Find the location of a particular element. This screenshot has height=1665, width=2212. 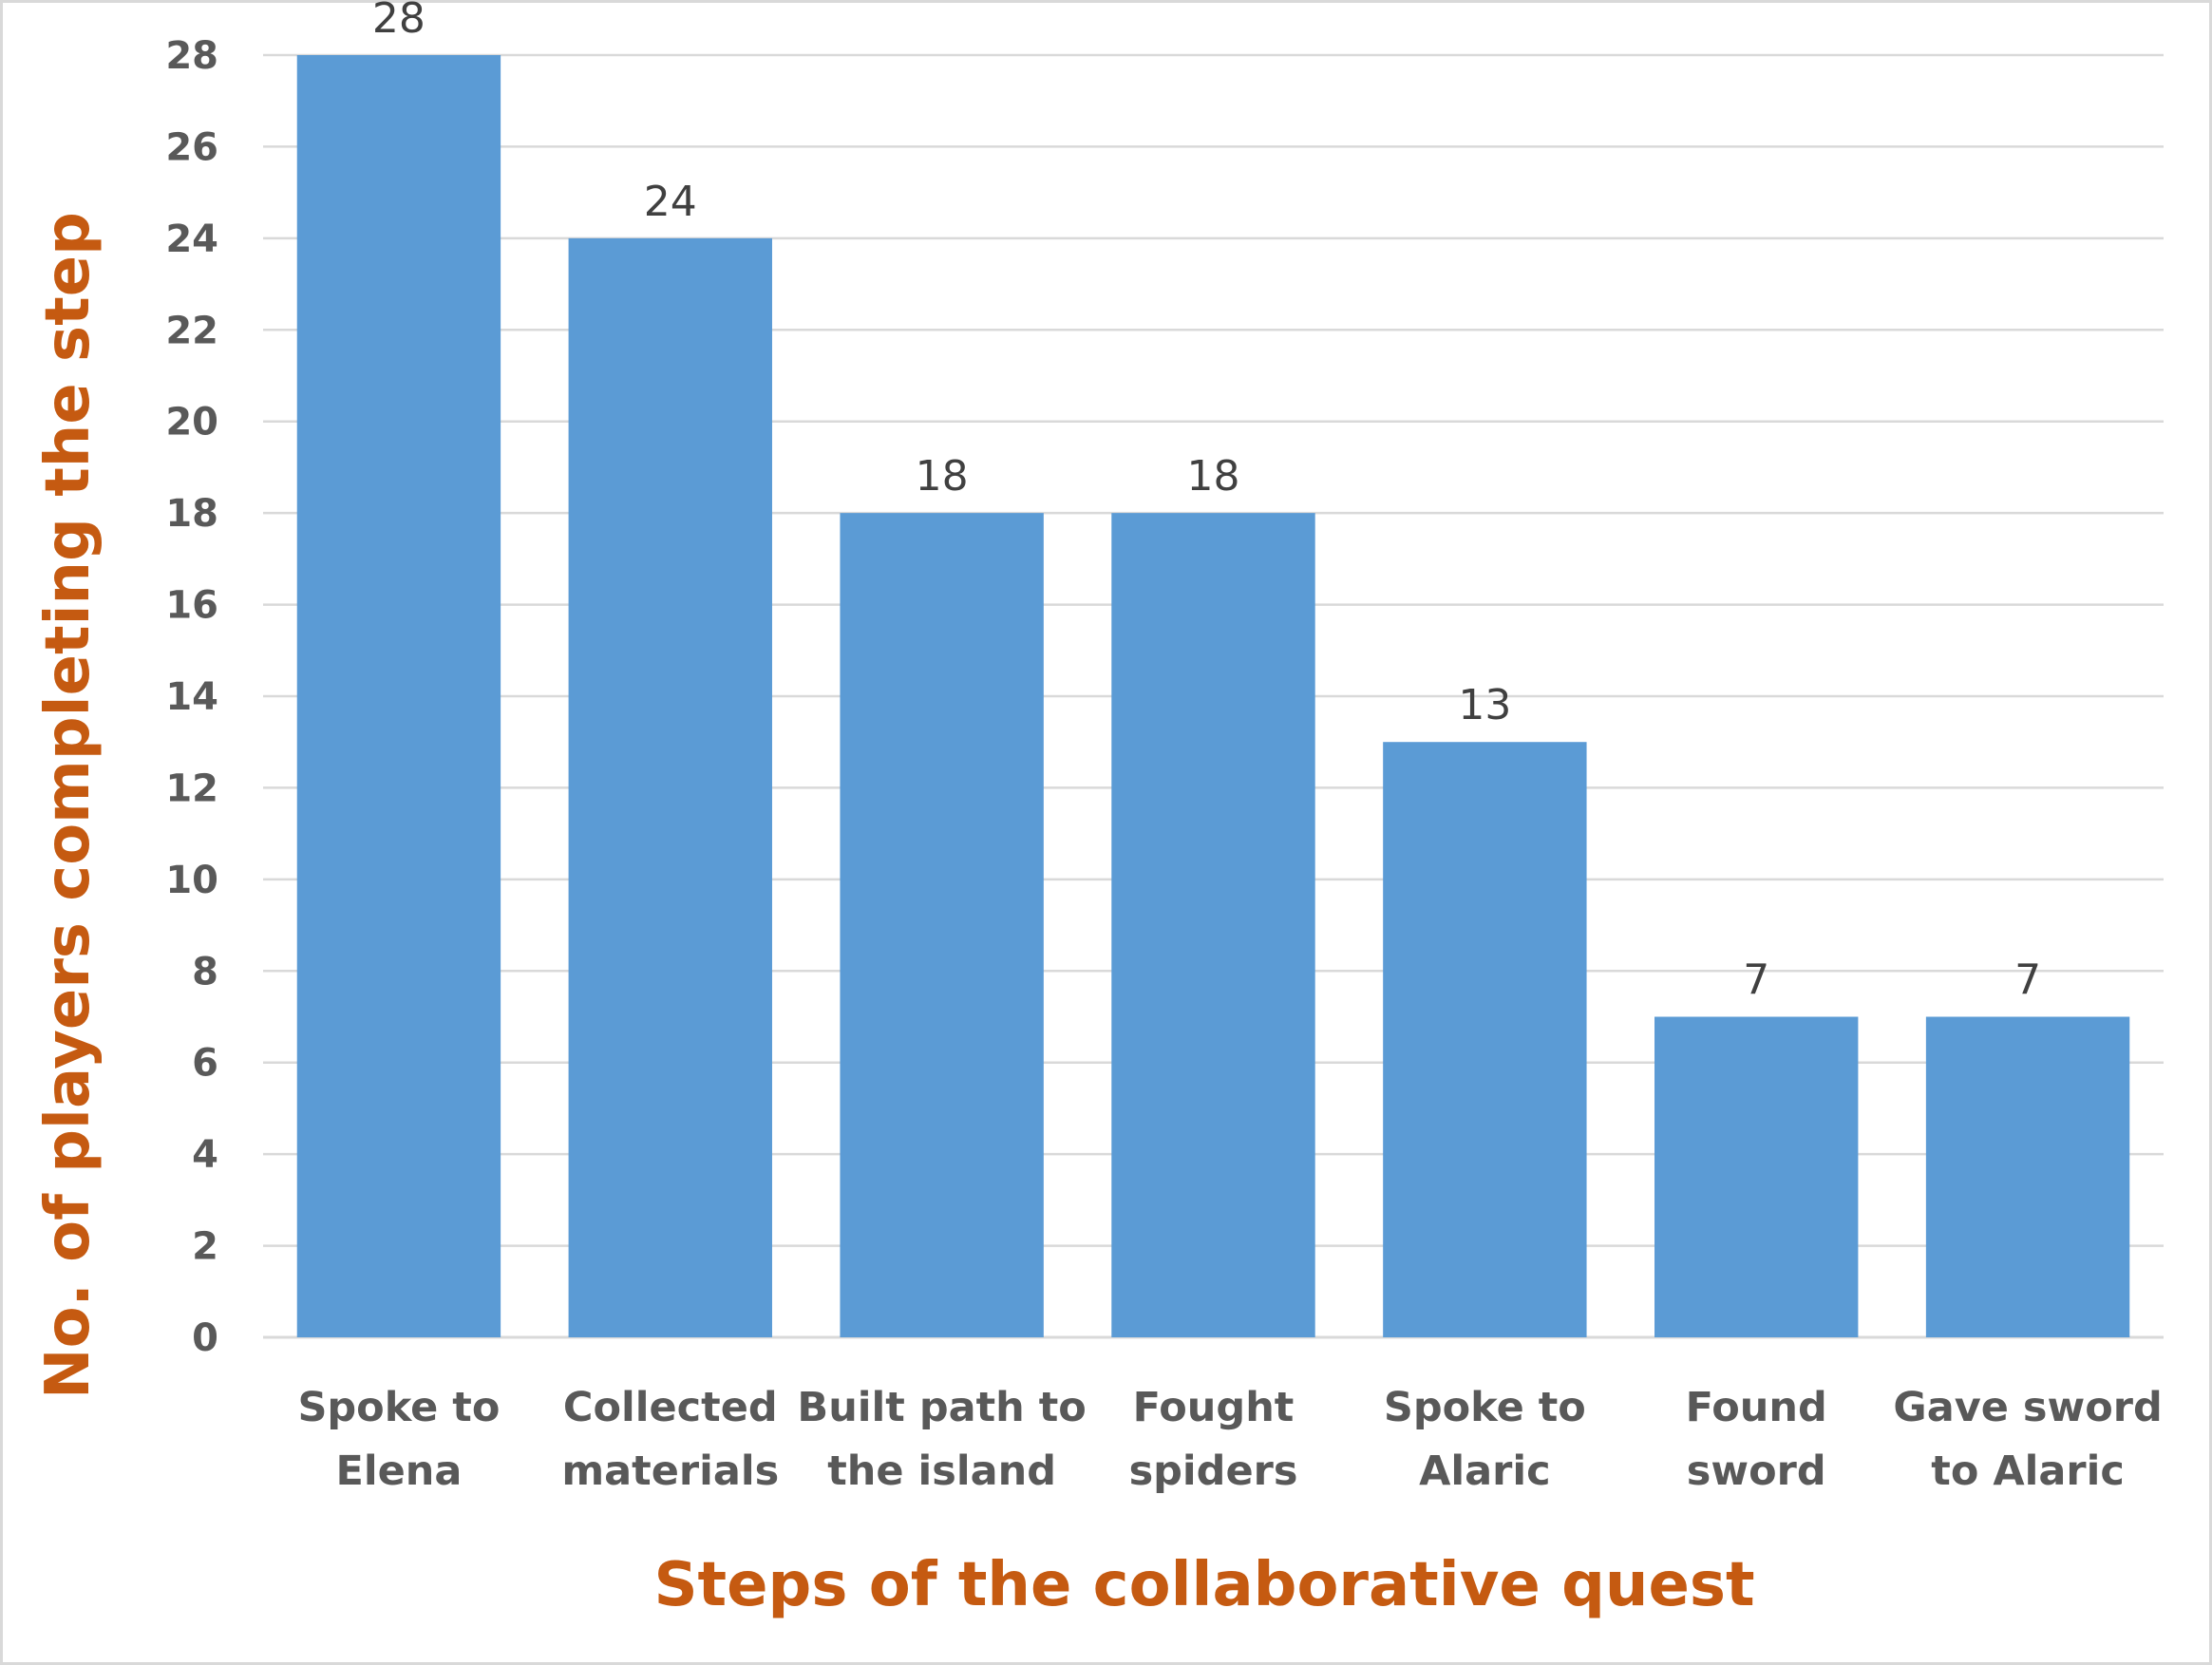

y-tick-label: 0 is located at coordinates (205, 1338).